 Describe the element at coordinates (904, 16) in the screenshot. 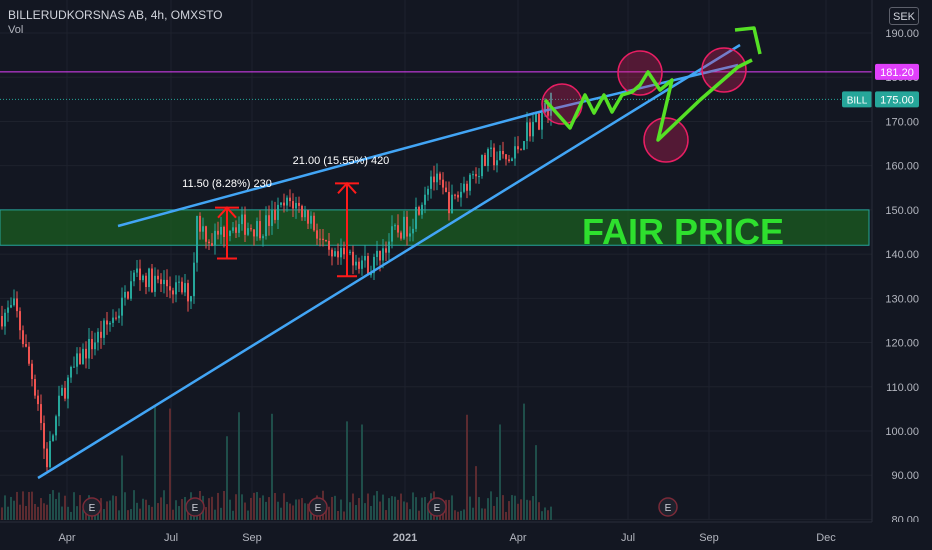

I see `currency-button: SEK` at that location.